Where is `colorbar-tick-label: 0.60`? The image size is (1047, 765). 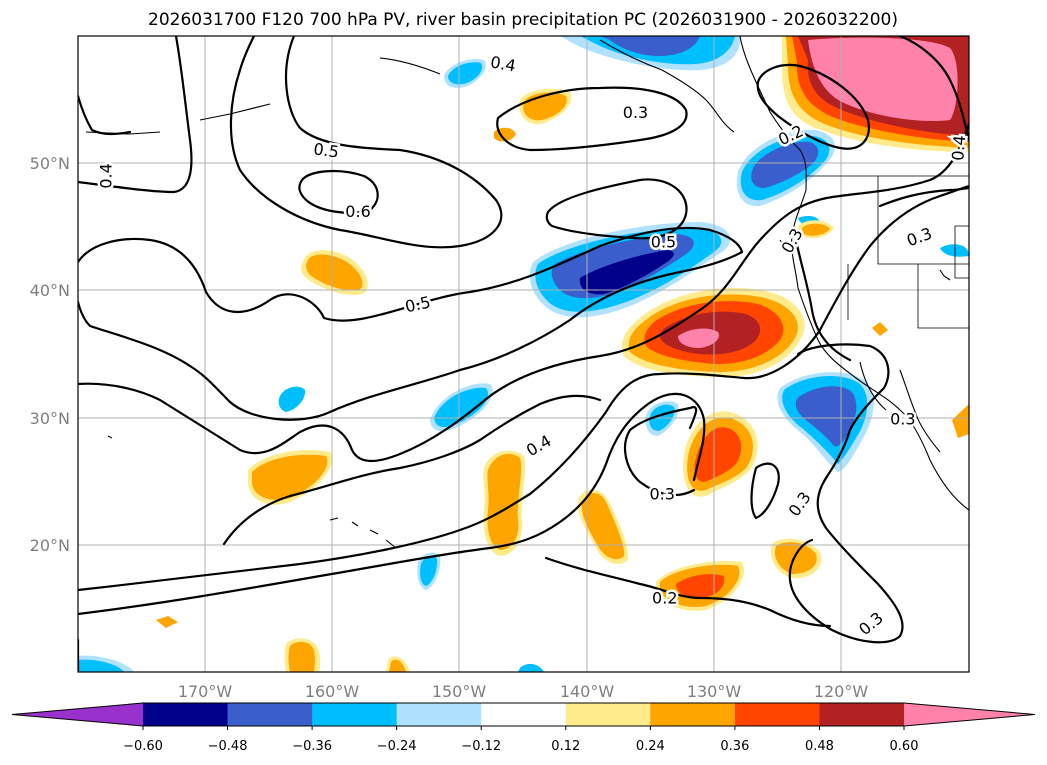
colorbar-tick-label: 0.60 is located at coordinates (904, 746).